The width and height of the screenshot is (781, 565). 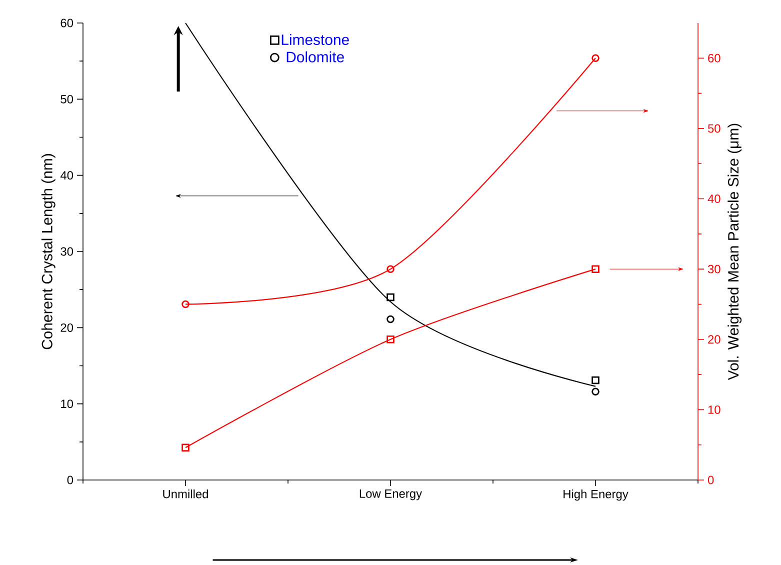 I want to click on y-tick-label: 10, so click(x=67, y=404).